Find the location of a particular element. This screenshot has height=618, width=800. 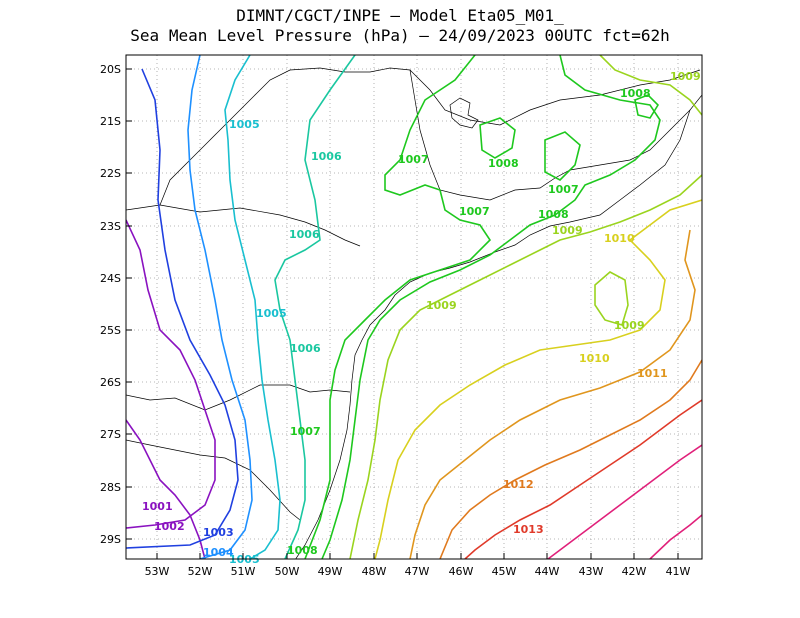

contour-label-1005-a: 1005 is located at coordinates (244, 124).